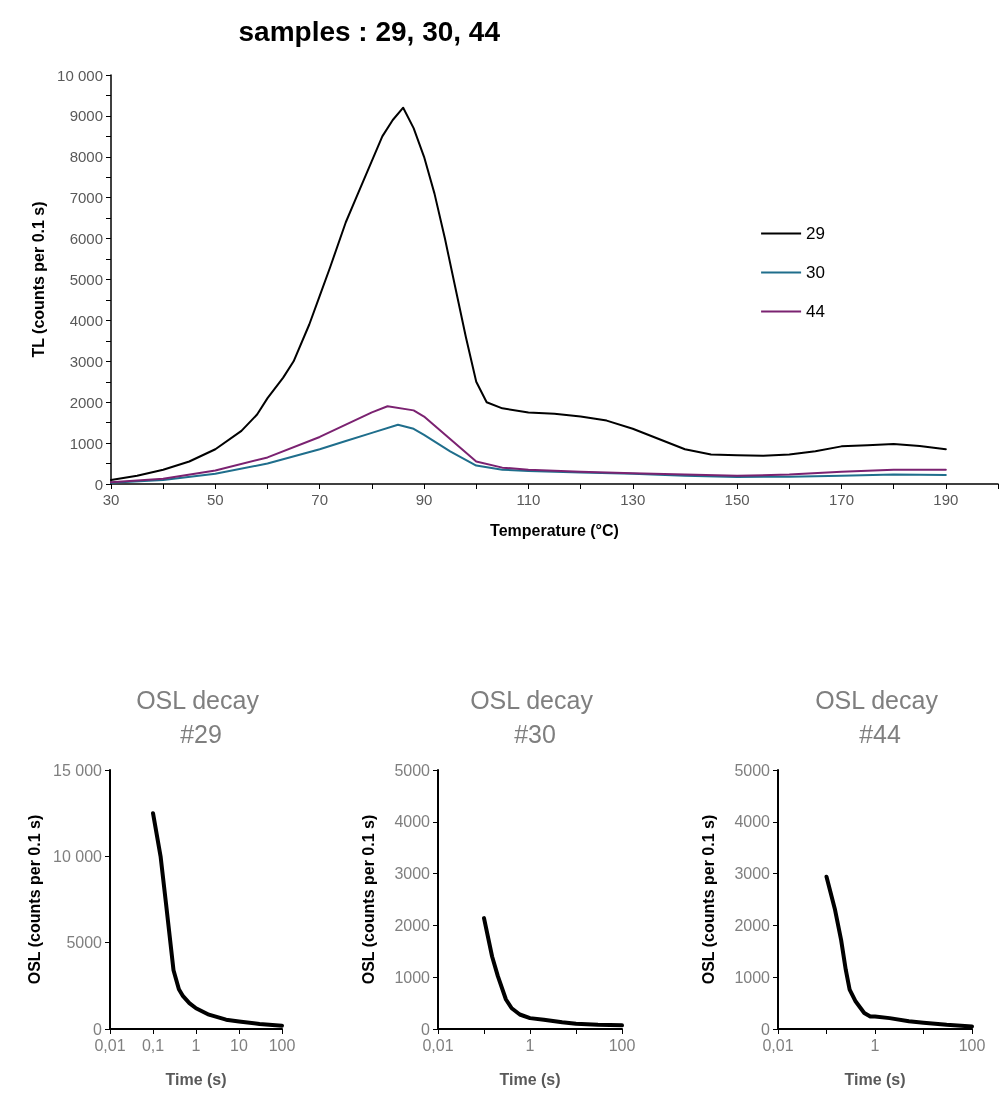 Image resolution: width=1000 pixels, height=1099 pixels. What do you see at coordinates (86, 198) in the screenshot?
I see `y-tick-label: 7000` at bounding box center [86, 198].